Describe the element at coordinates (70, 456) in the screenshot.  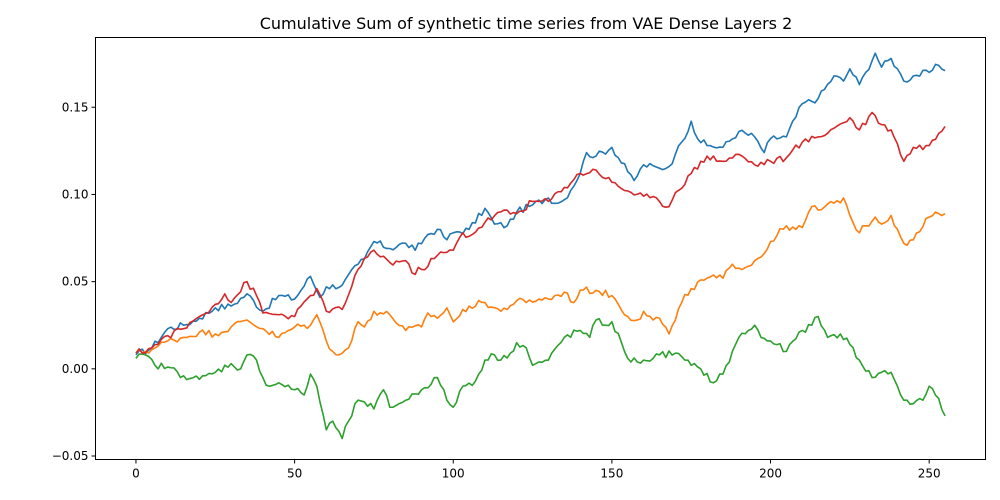
I see `y-tick-label: −0.05` at that location.